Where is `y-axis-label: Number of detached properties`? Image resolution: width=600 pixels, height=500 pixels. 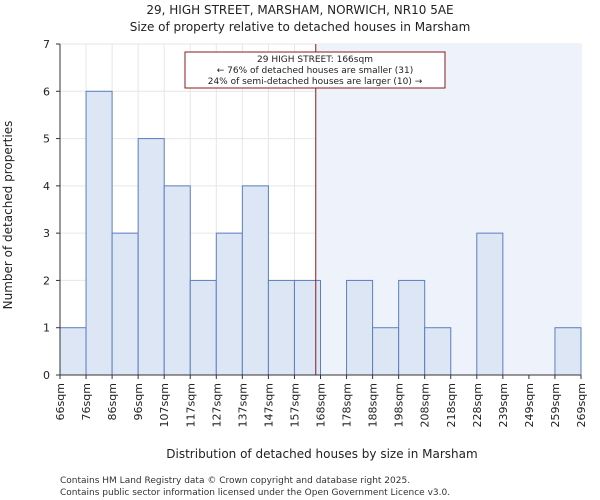
y-axis-label: Number of detached properties is located at coordinates (8, 215).